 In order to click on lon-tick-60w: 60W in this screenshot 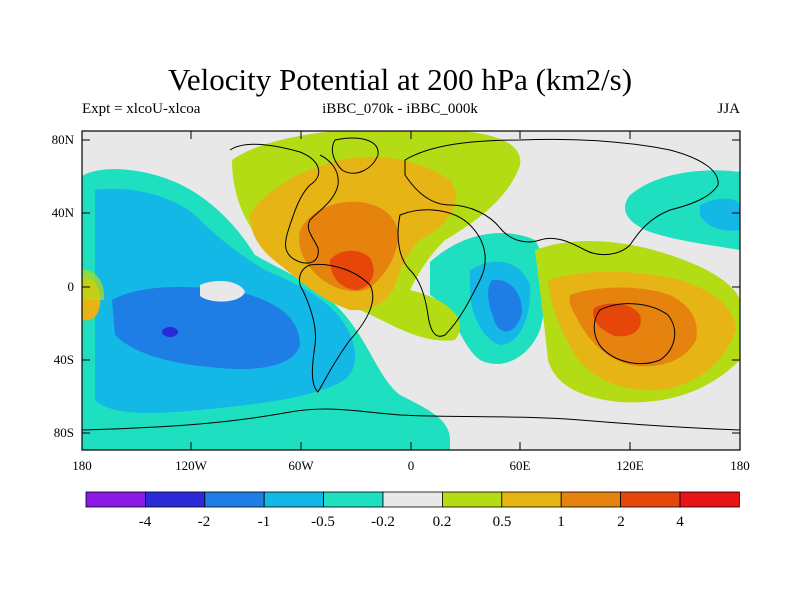, I will do `click(301, 465)`.